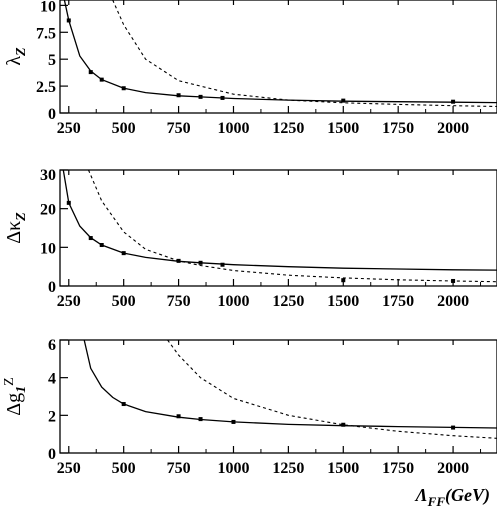  Describe the element at coordinates (52, 345) in the screenshot. I see `y-tick-label: 6` at that location.